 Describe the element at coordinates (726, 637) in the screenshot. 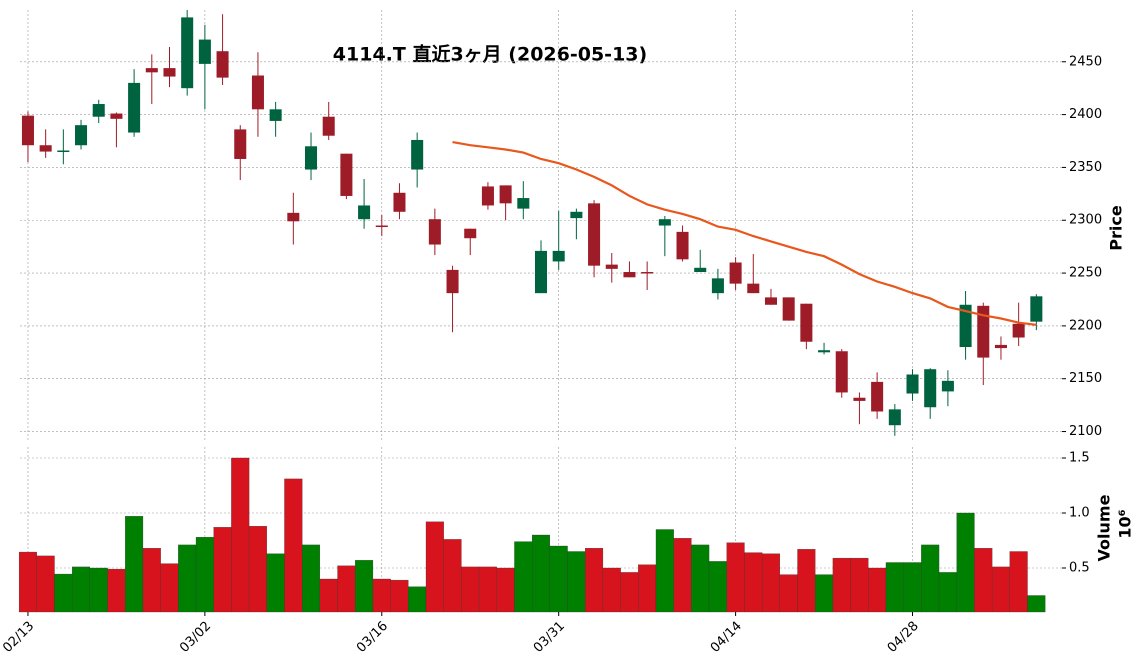

I see `x-tick-label: 04/14` at that location.